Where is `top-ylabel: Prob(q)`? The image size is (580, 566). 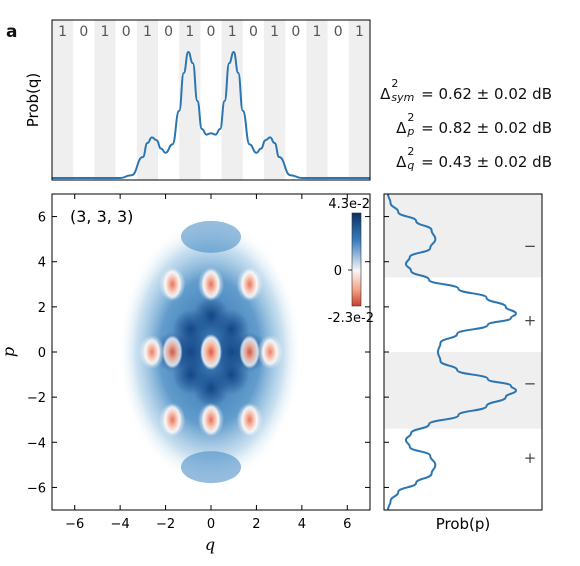 top-ylabel: Prob(q) is located at coordinates (33, 100).